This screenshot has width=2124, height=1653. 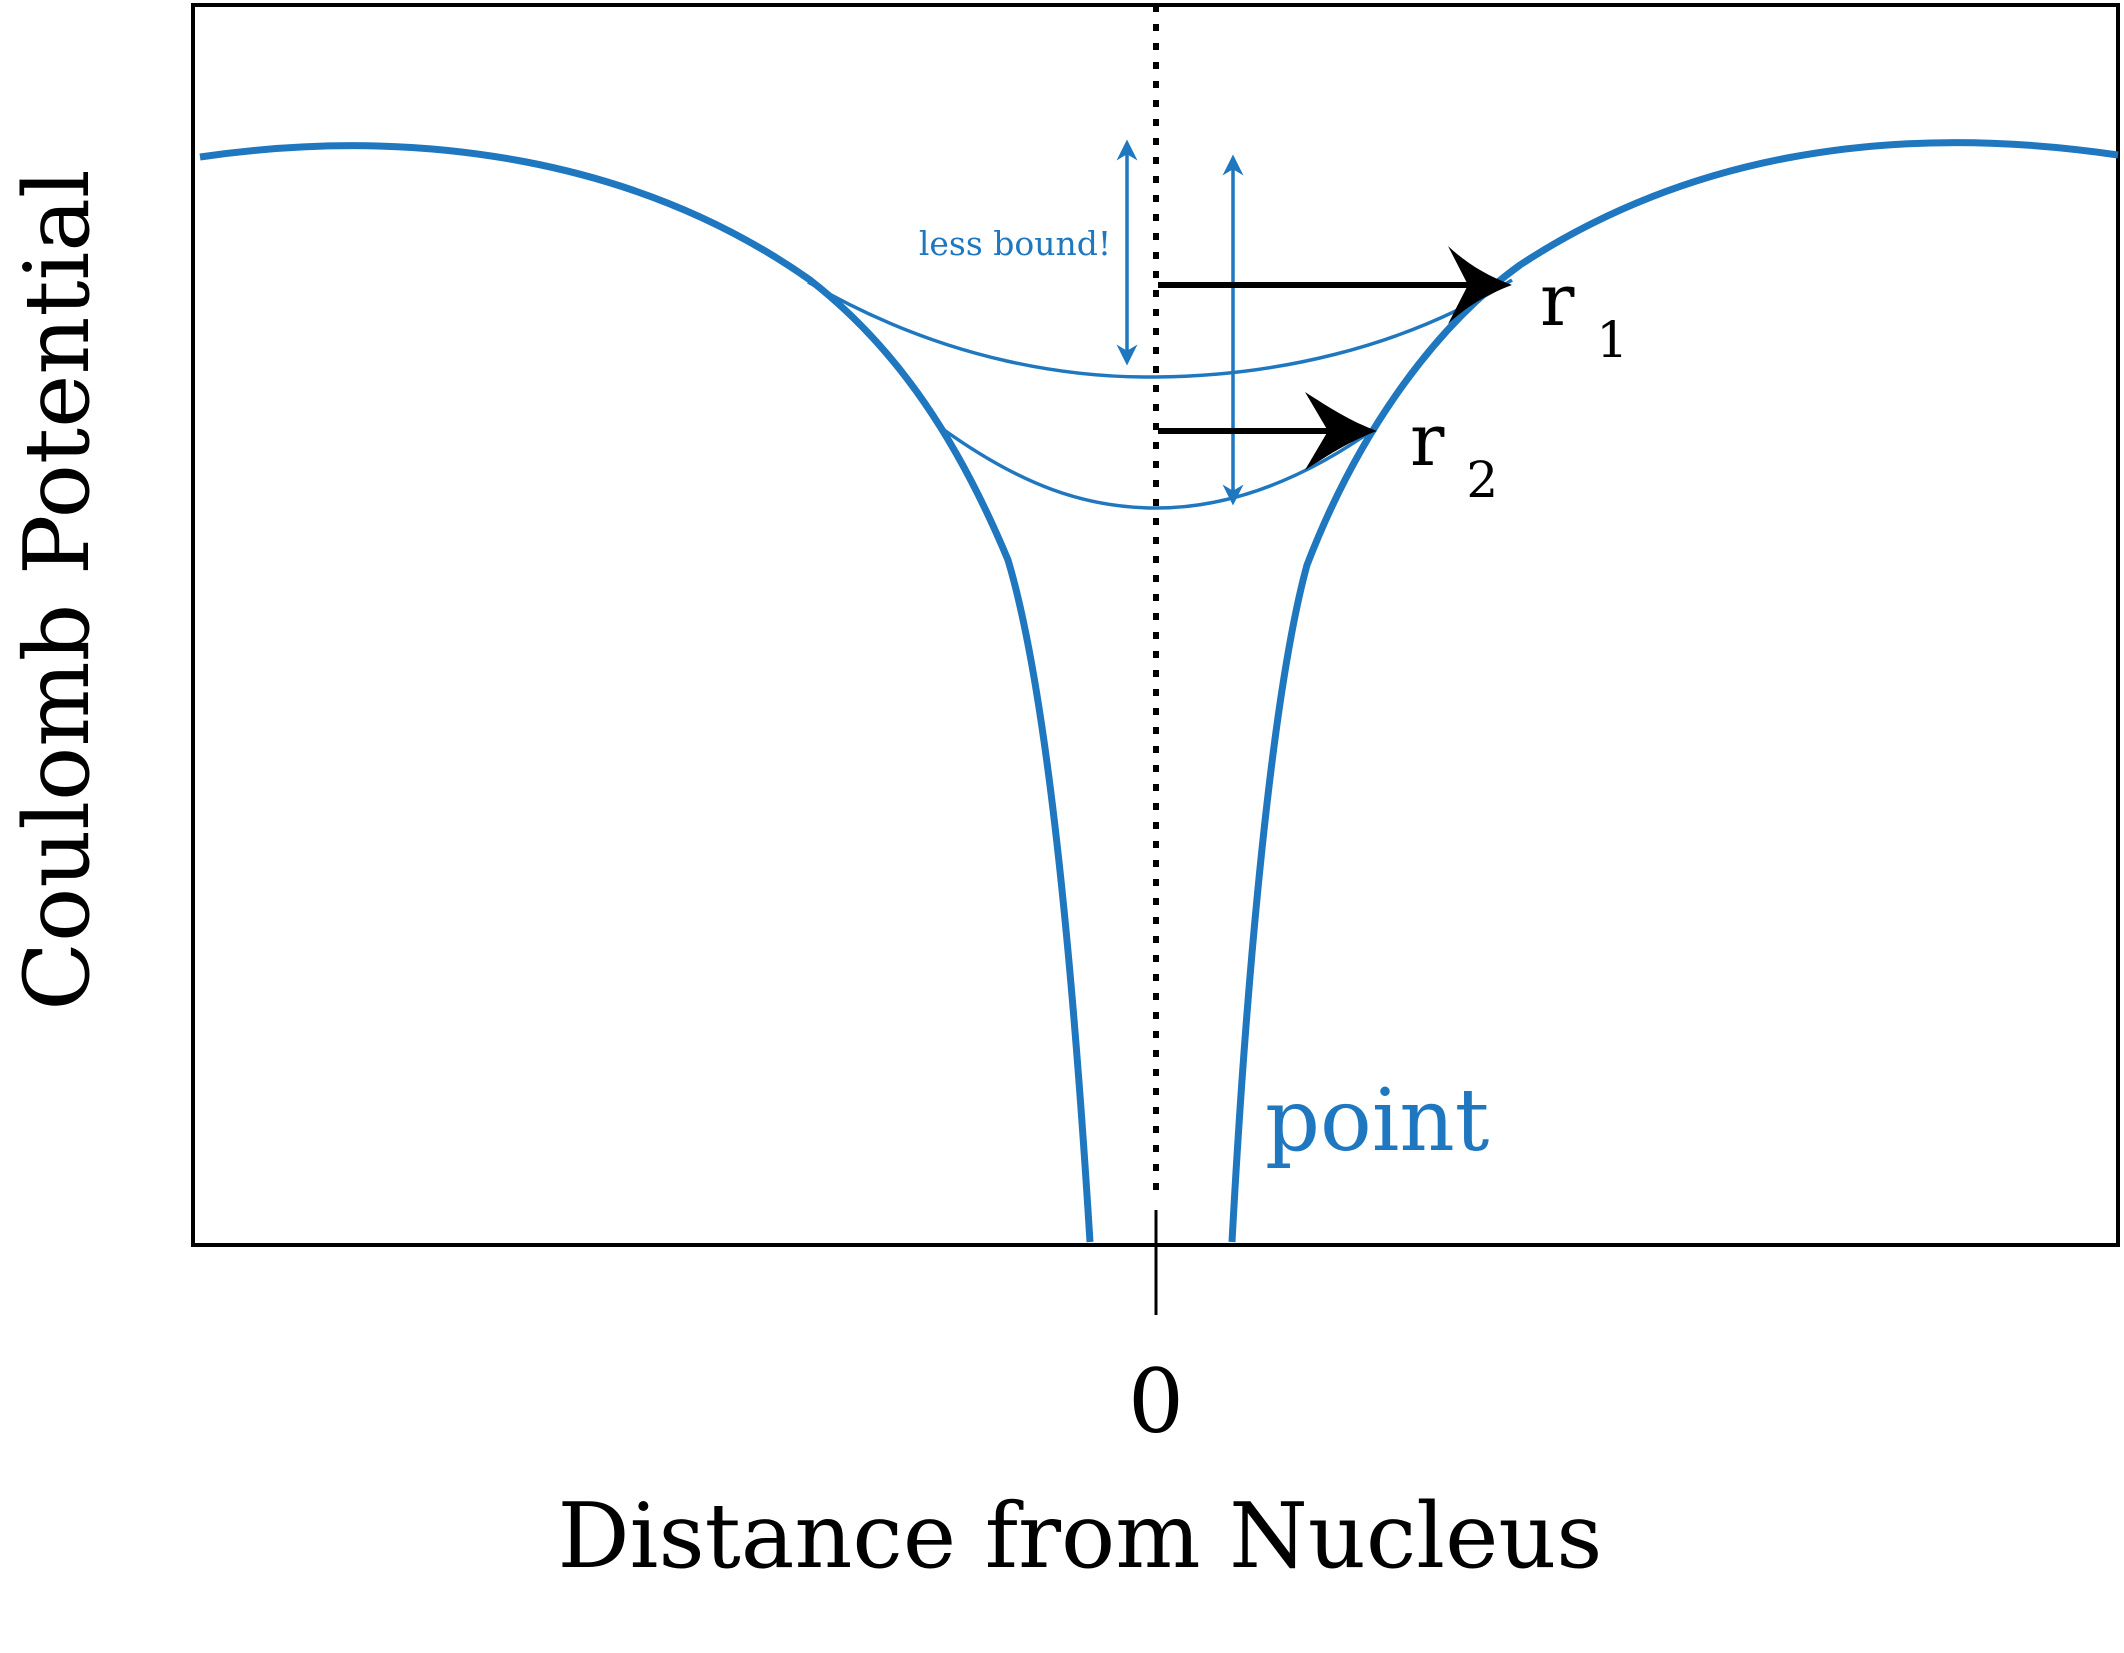 What do you see at coordinates (1156, 1401) in the screenshot?
I see `x-tick-label-zero: 0` at bounding box center [1156, 1401].